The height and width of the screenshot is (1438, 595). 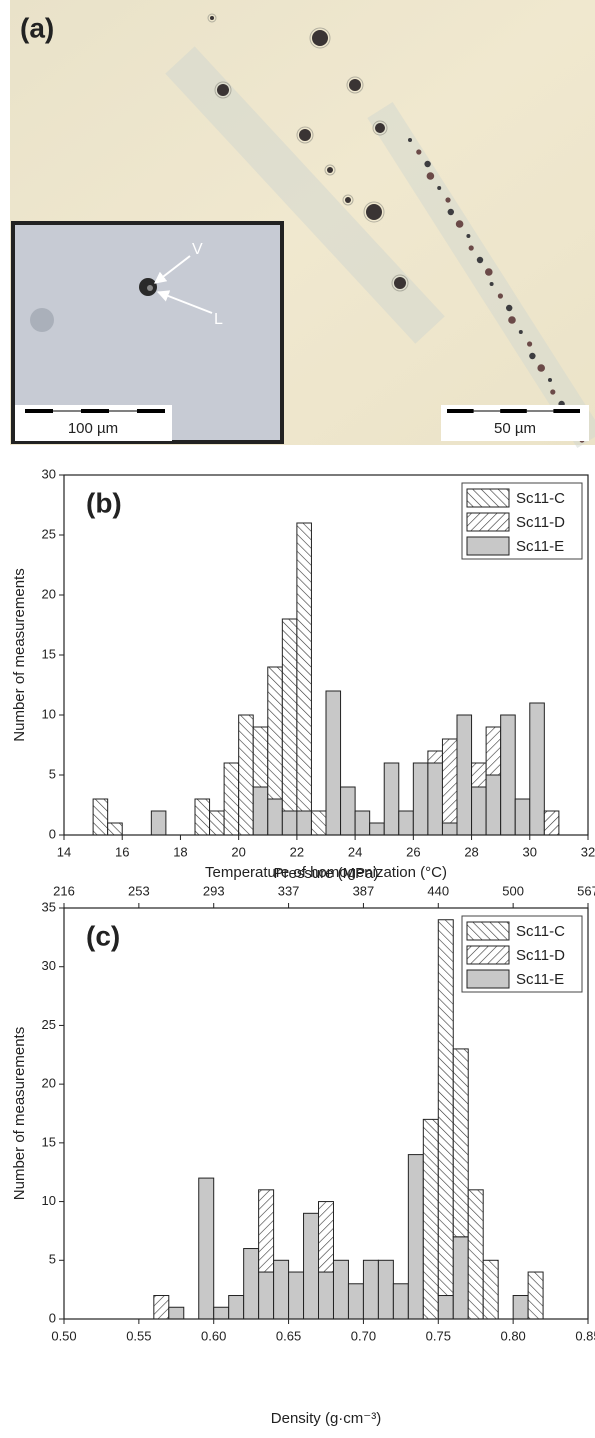 I want to click on x-tick-label: 0.70, so click(x=363, y=1335).